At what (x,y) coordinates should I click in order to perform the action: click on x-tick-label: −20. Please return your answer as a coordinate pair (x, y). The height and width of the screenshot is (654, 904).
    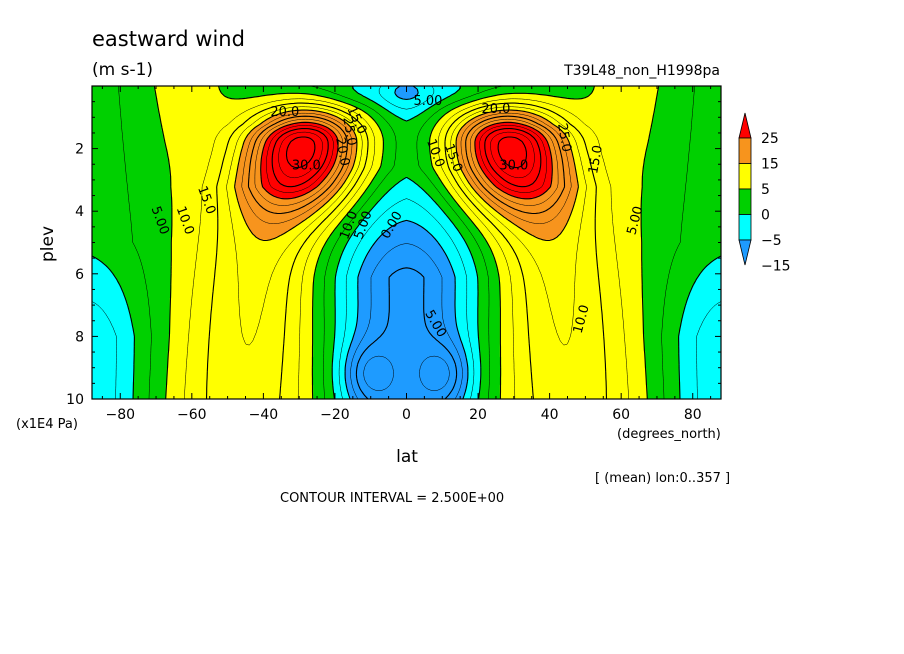
    Looking at the image, I should click on (335, 415).